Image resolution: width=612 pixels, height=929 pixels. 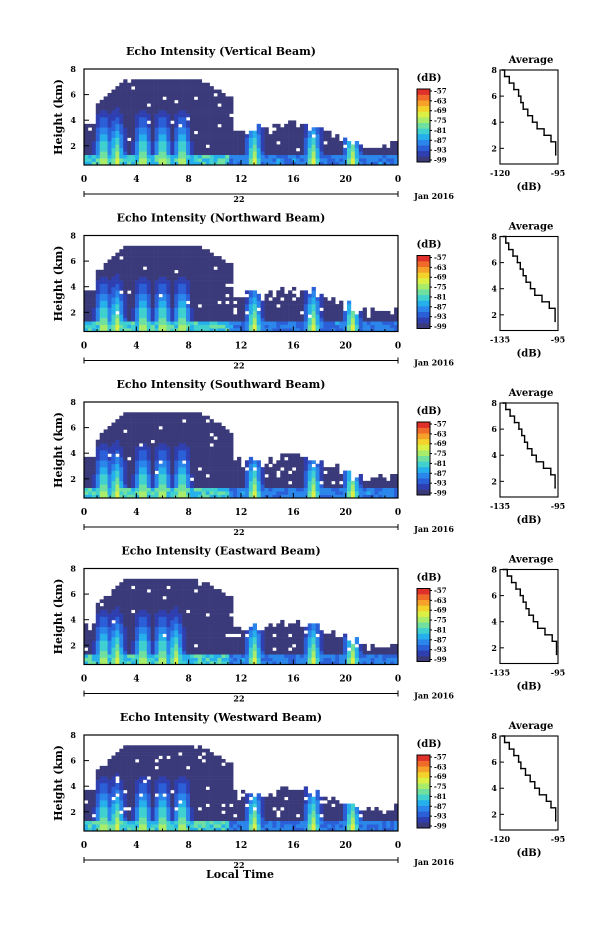 What do you see at coordinates (440, 796) in the screenshot?
I see `colorbar-tick-label: -81` at bounding box center [440, 796].